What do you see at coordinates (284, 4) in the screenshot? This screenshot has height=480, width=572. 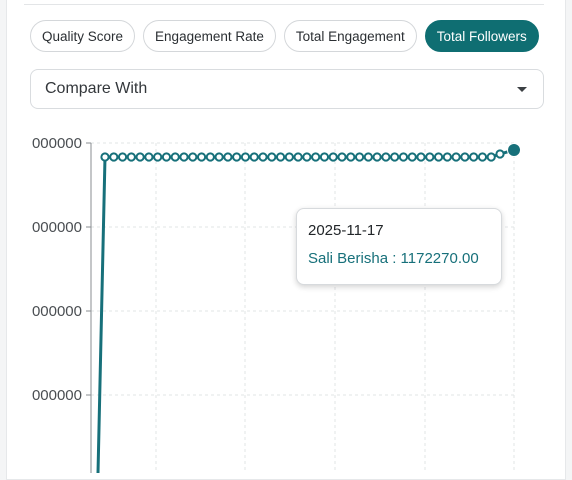 I see `divider` at bounding box center [284, 4].